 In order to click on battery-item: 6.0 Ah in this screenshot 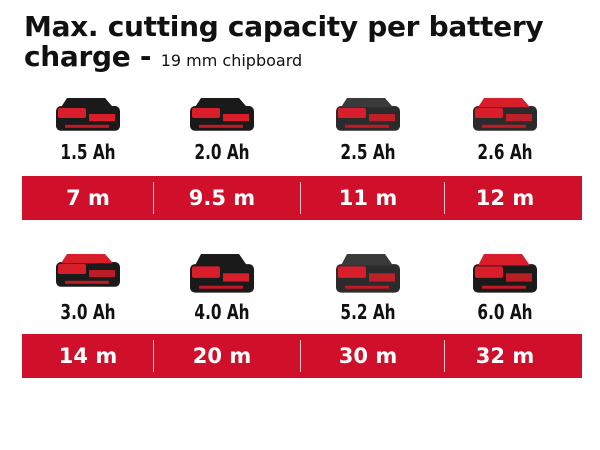, I will do `click(505, 288)`.